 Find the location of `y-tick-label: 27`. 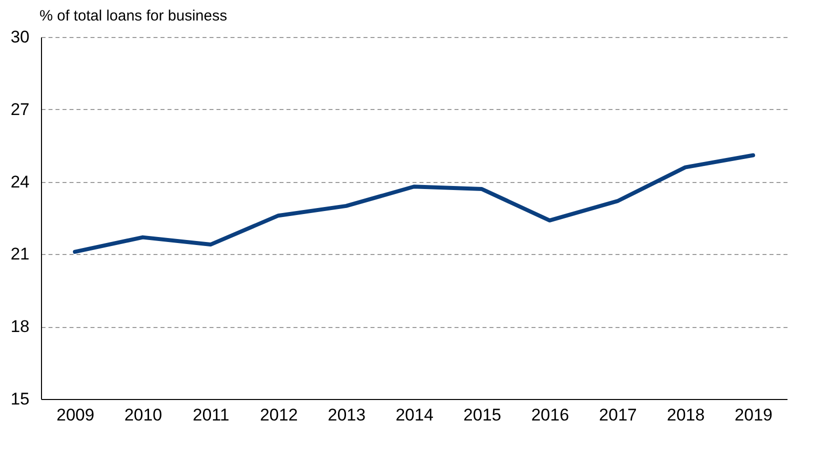

y-tick-label: 27 is located at coordinates (20, 109).